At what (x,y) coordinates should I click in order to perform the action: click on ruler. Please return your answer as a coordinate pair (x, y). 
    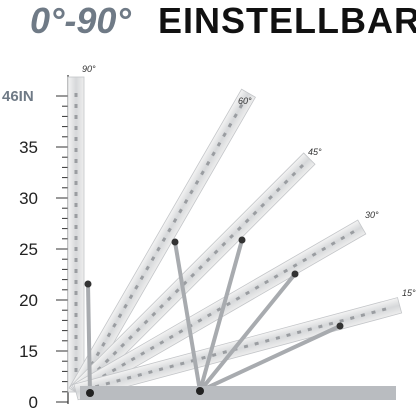
    Looking at the image, I should click on (62, 239).